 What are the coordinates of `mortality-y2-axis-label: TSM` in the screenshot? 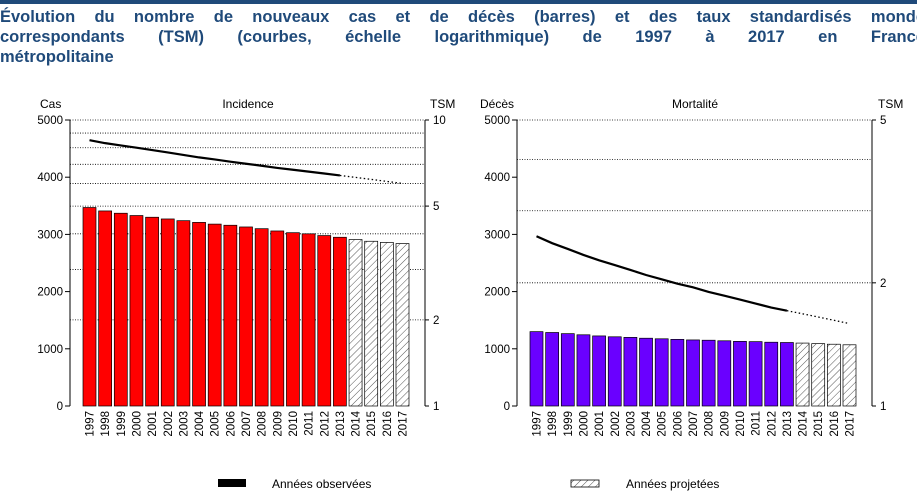 It's located at (890, 104).